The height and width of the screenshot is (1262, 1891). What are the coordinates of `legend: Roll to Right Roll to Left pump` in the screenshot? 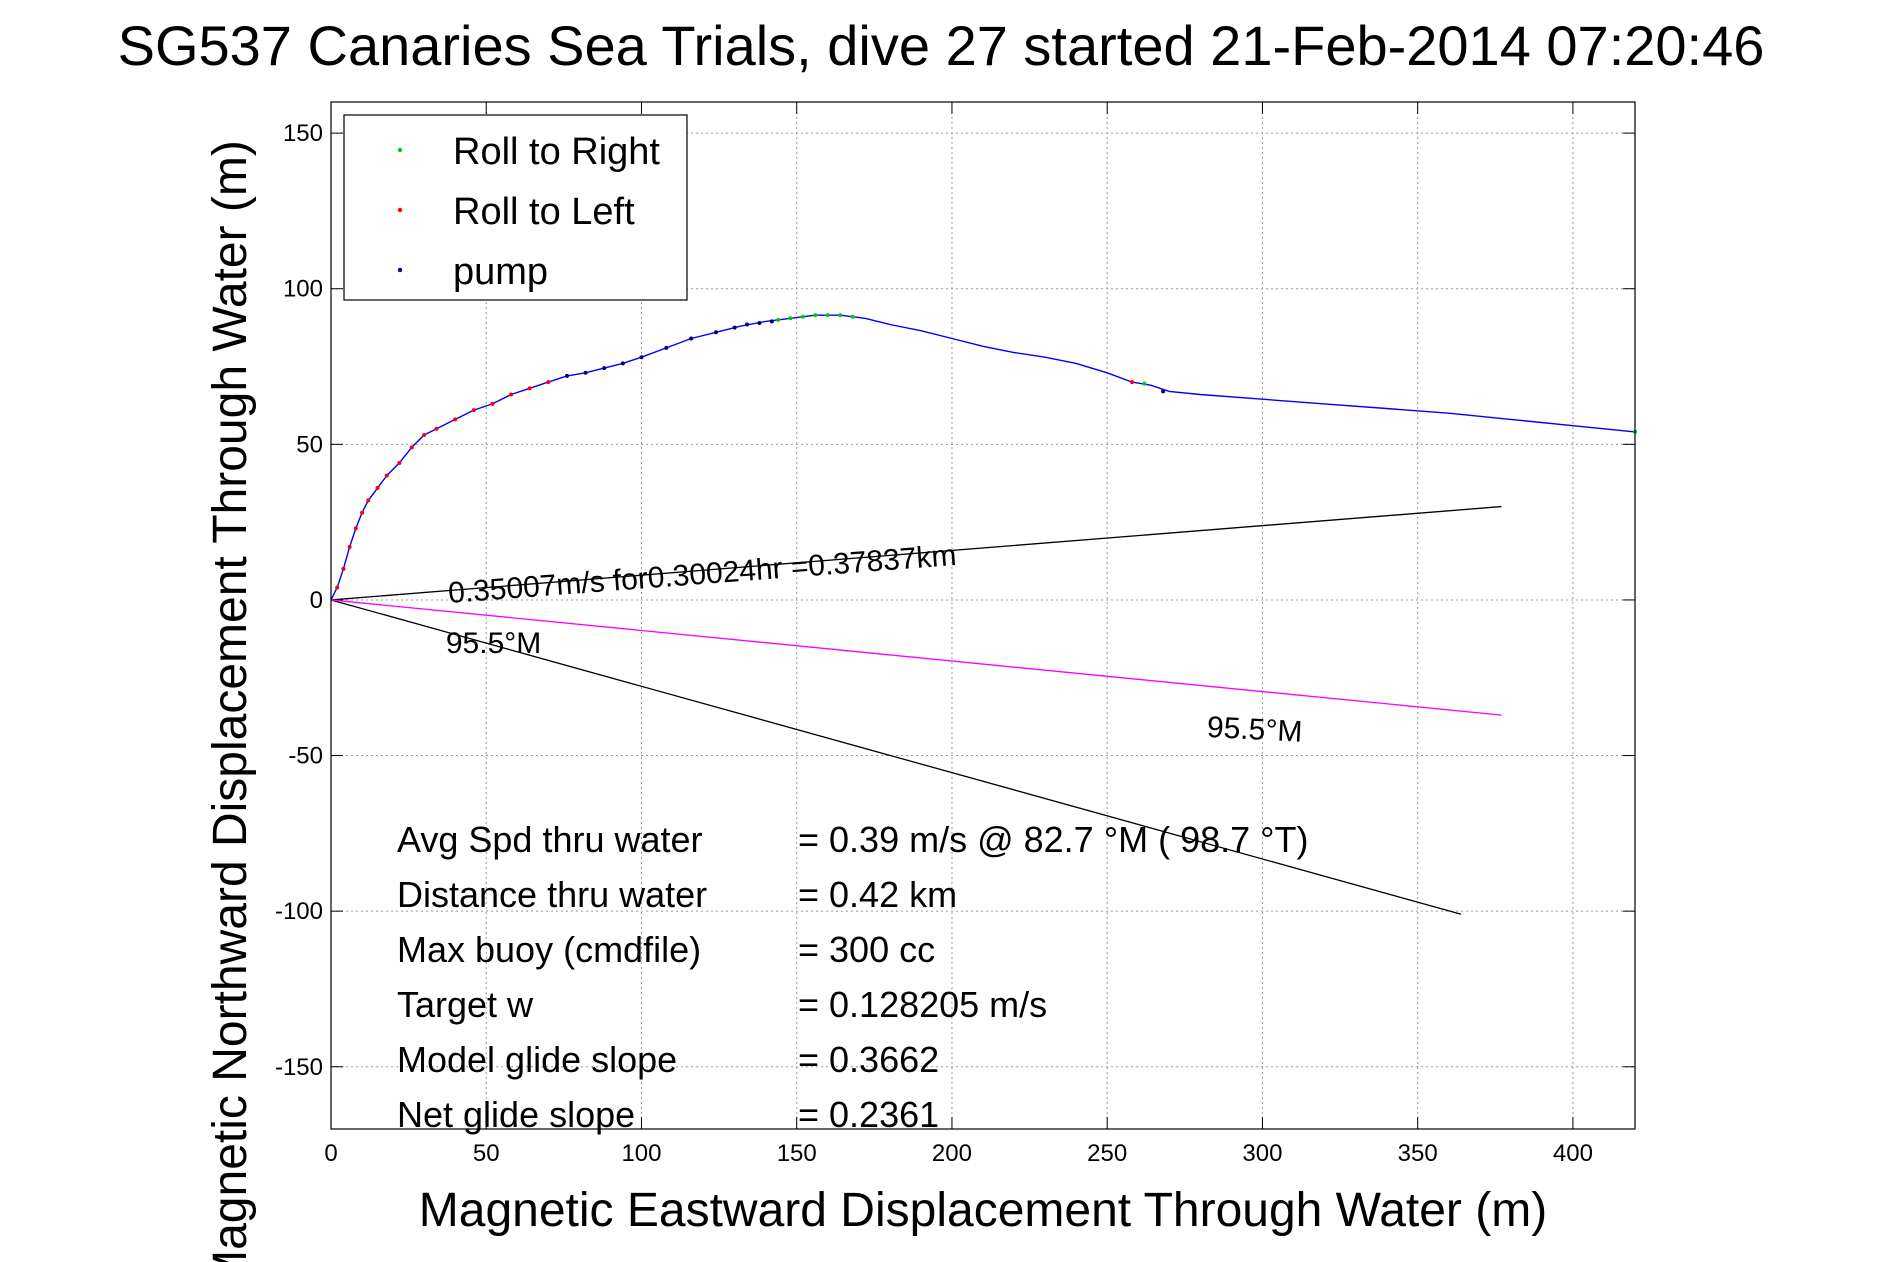 It's located at (515, 207).